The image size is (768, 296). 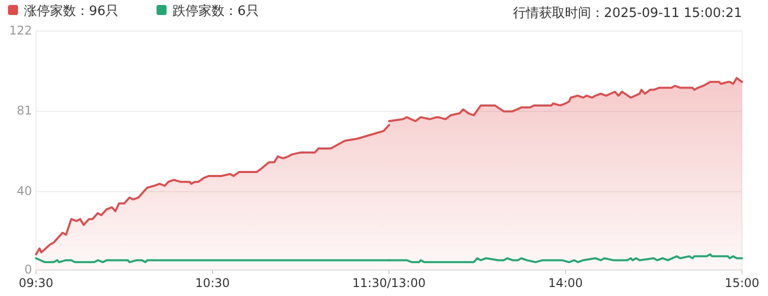 What do you see at coordinates (565, 283) in the screenshot?
I see `x-tick-label: 14:00` at bounding box center [565, 283].